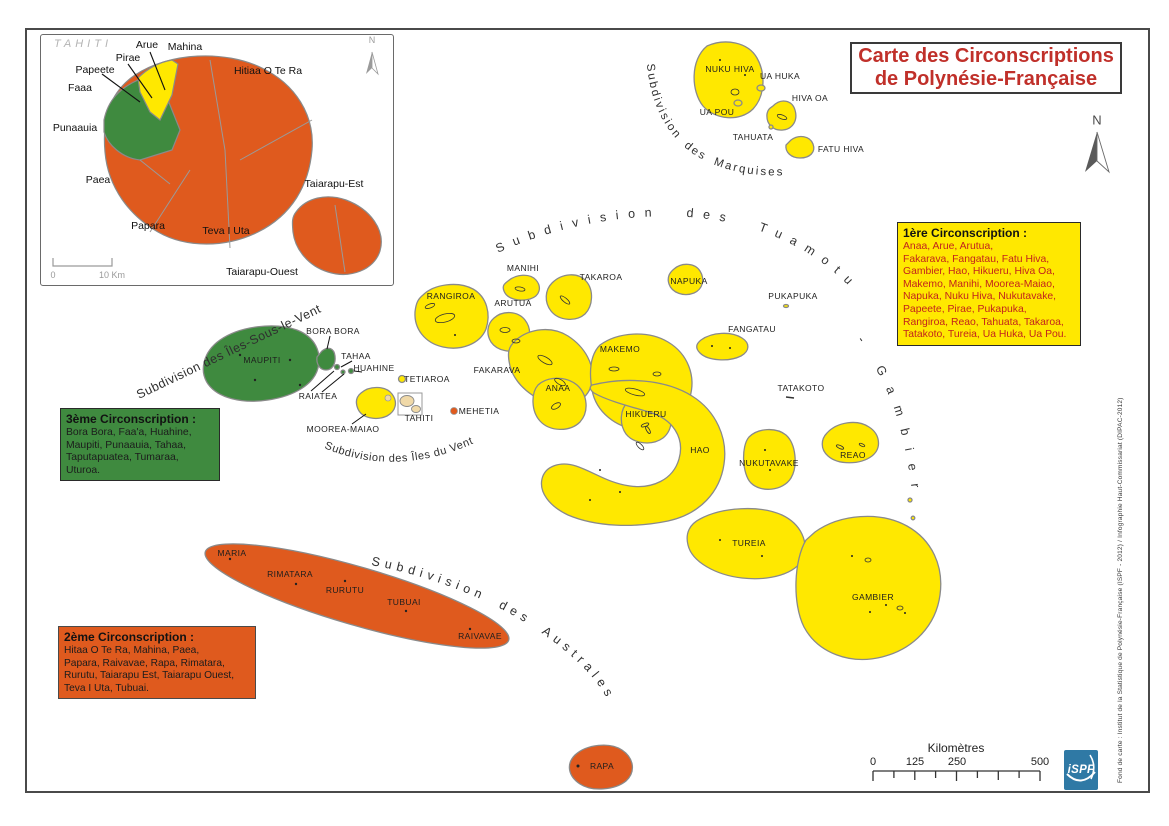 The image size is (1169, 826). What do you see at coordinates (700, 450) in the screenshot?
I see `island-label-hao: HAO` at bounding box center [700, 450].